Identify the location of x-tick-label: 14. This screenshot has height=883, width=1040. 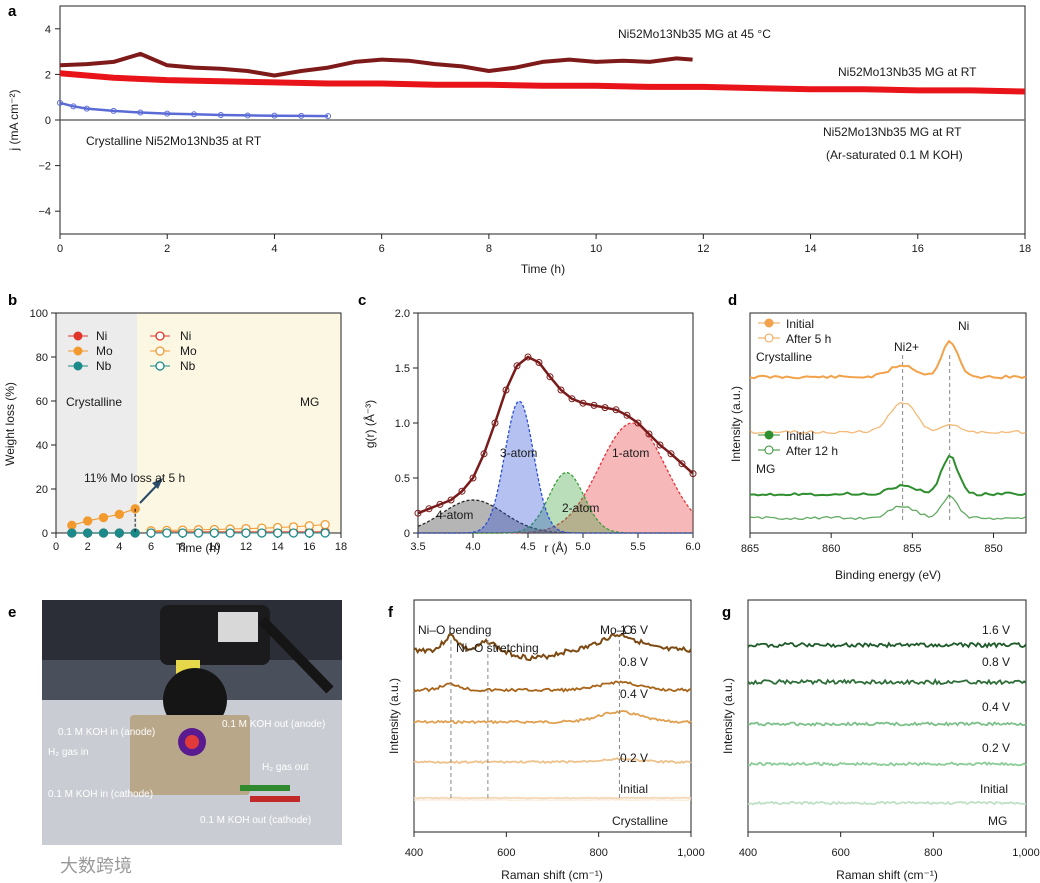
(810, 249).